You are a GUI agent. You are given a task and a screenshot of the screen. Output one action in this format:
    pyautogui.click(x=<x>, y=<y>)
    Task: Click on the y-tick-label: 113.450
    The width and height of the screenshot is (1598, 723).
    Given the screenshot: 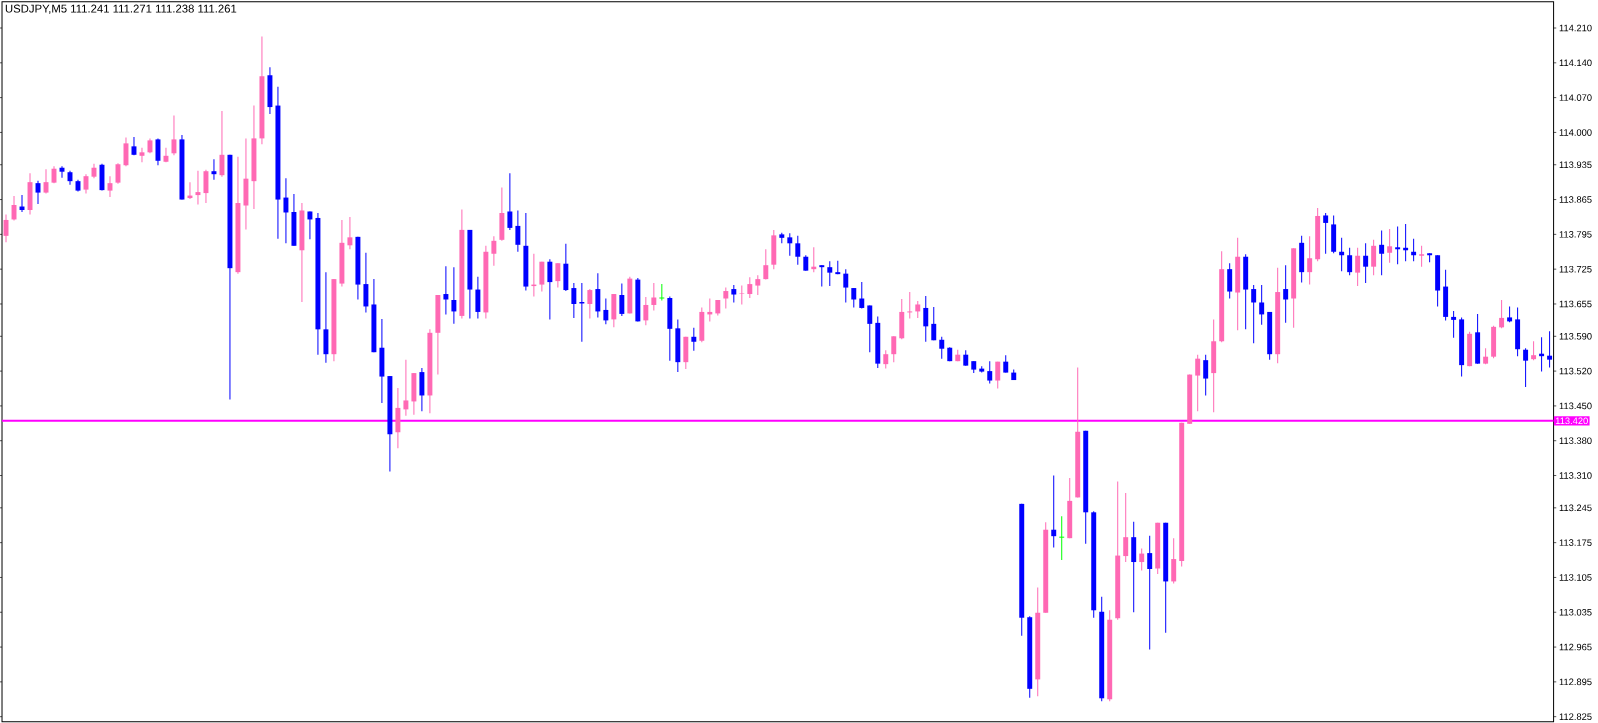 What is the action you would take?
    pyautogui.click(x=1575, y=406)
    